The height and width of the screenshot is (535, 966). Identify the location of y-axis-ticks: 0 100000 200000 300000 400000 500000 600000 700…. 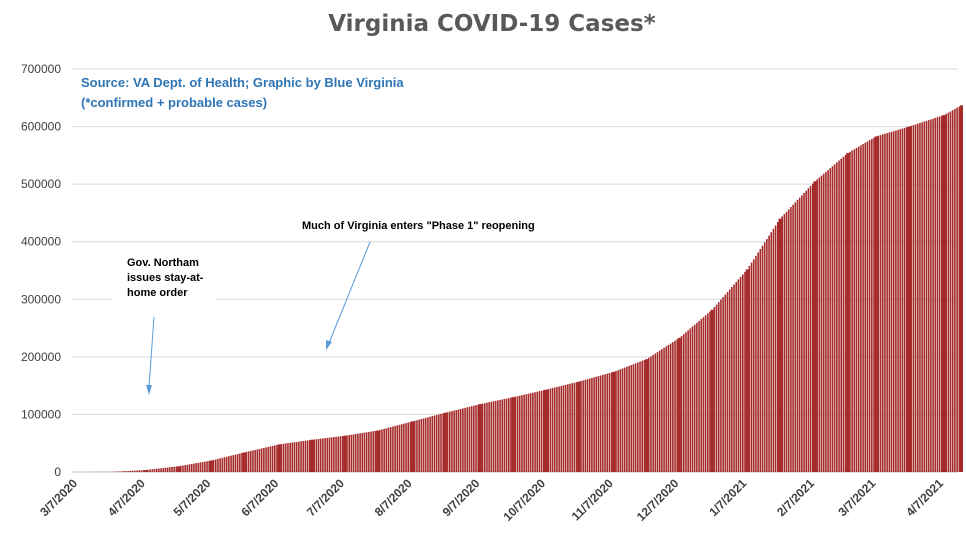
(41, 270).